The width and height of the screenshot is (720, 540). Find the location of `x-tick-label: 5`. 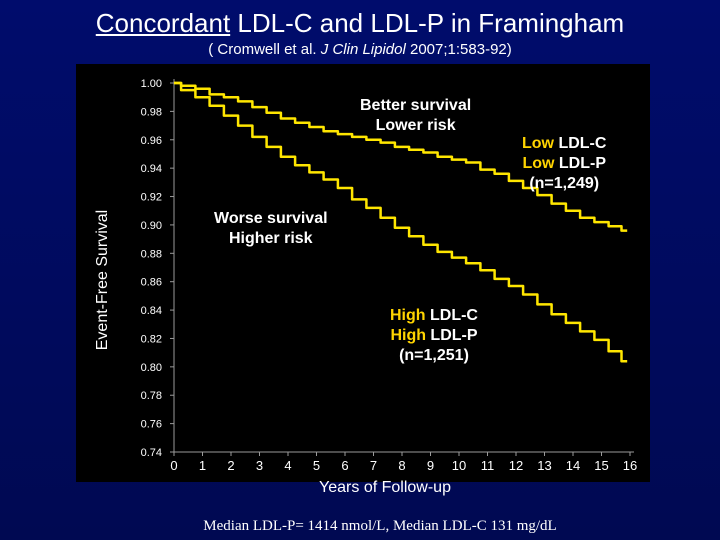

x-tick-label: 5 is located at coordinates (316, 465).